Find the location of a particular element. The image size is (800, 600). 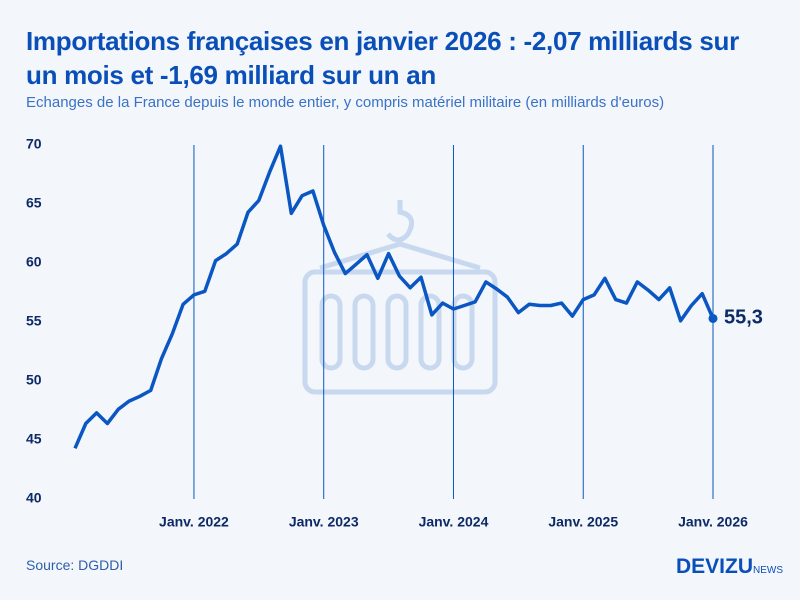

y-tick-label: 60 is located at coordinates (34, 262).